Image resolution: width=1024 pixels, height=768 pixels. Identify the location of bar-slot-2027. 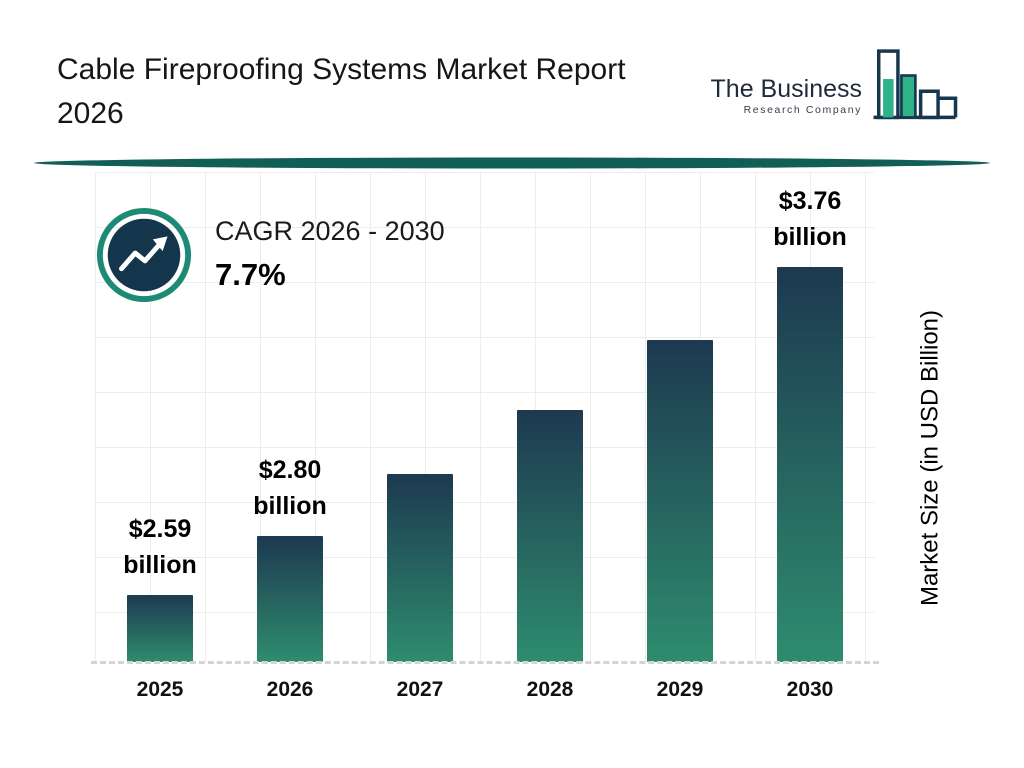
(420, 568).